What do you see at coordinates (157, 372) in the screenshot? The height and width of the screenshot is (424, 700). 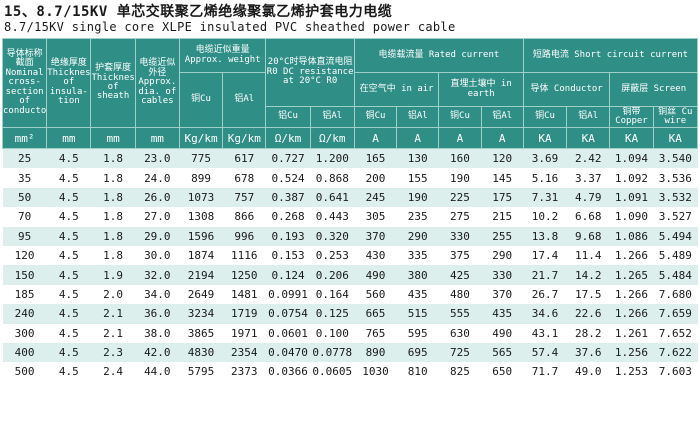 I see `table-cell: 44.0` at bounding box center [157, 372].